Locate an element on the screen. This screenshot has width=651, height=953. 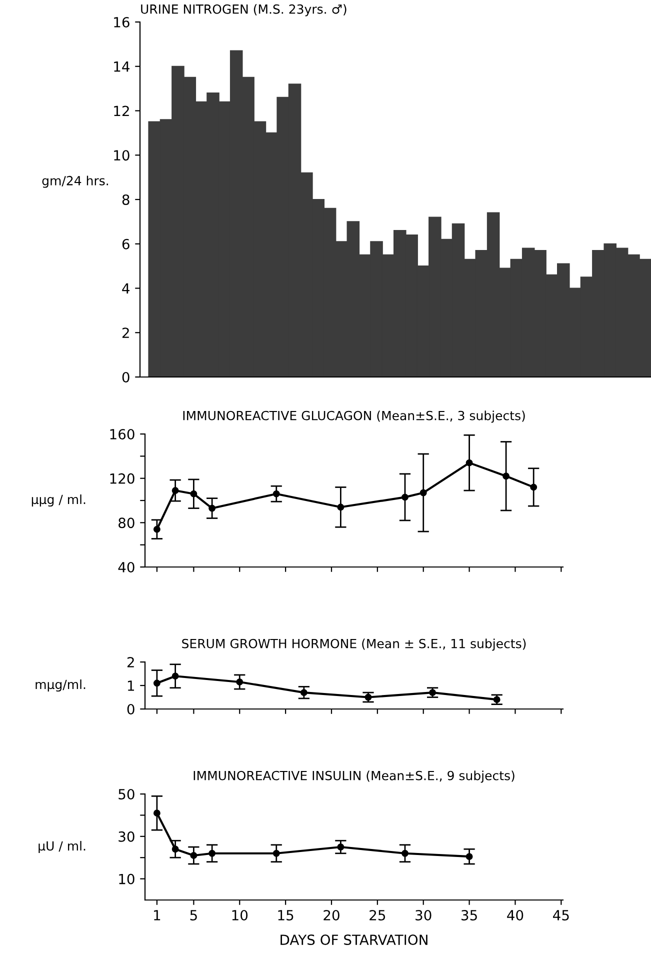
y-tick-label: 30 is located at coordinates (126, 836).